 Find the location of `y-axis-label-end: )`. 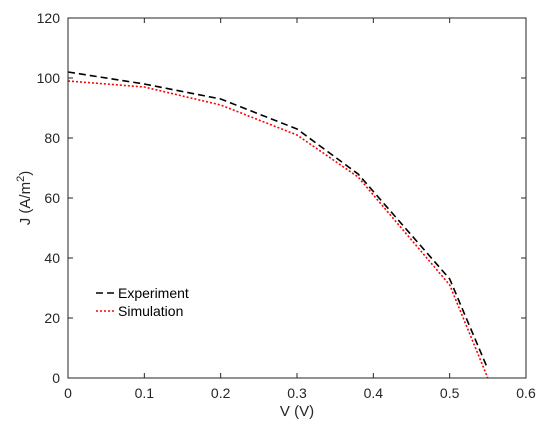

y-axis-label-end: ) is located at coordinates (25, 173).